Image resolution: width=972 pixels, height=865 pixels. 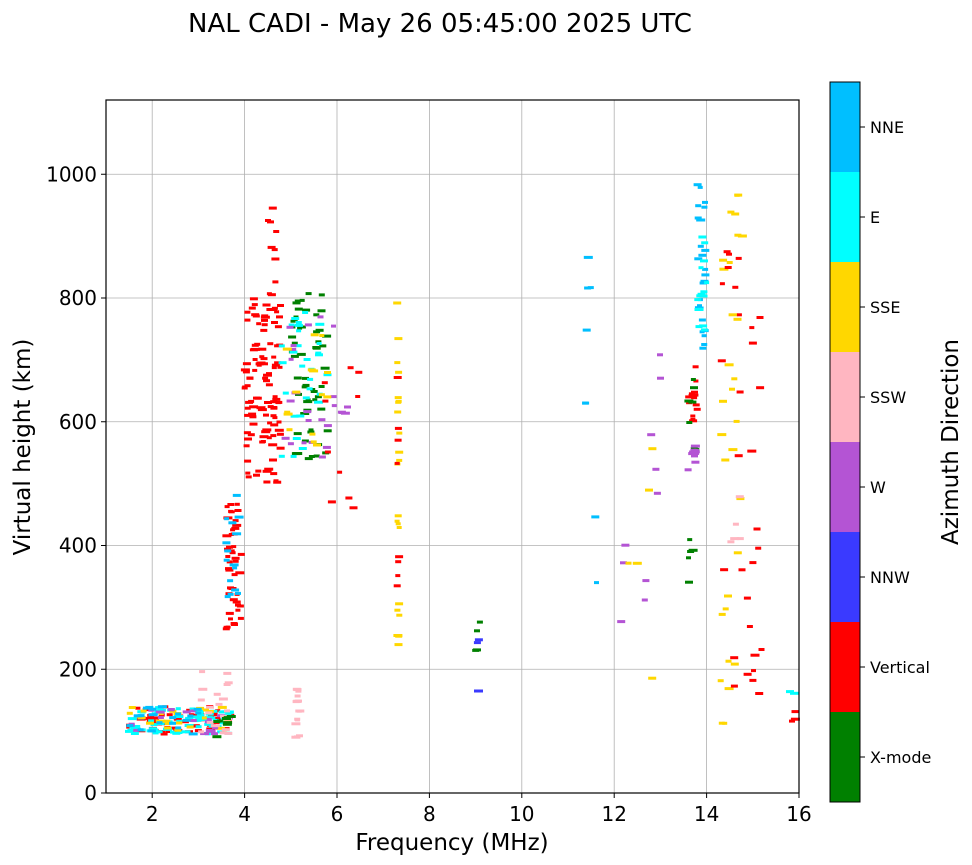 I want to click on x-tick-label: 2, so click(x=152, y=814).